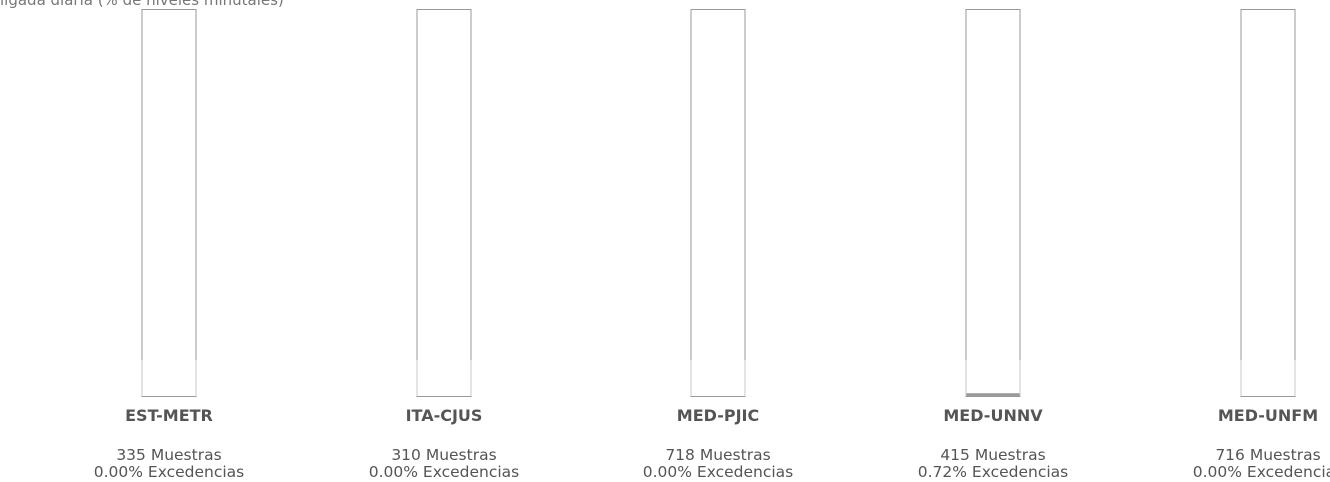 This screenshot has height=482, width=1330. I want to click on bar-med-unnv, so click(993, 394).